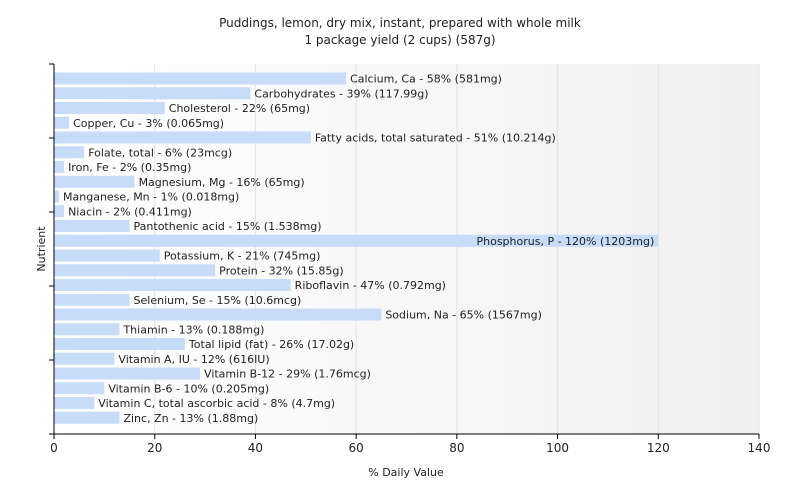 Image resolution: width=800 pixels, height=500 pixels. Describe the element at coordinates (41, 249) in the screenshot. I see `y-axis-label: Nutrient` at that location.